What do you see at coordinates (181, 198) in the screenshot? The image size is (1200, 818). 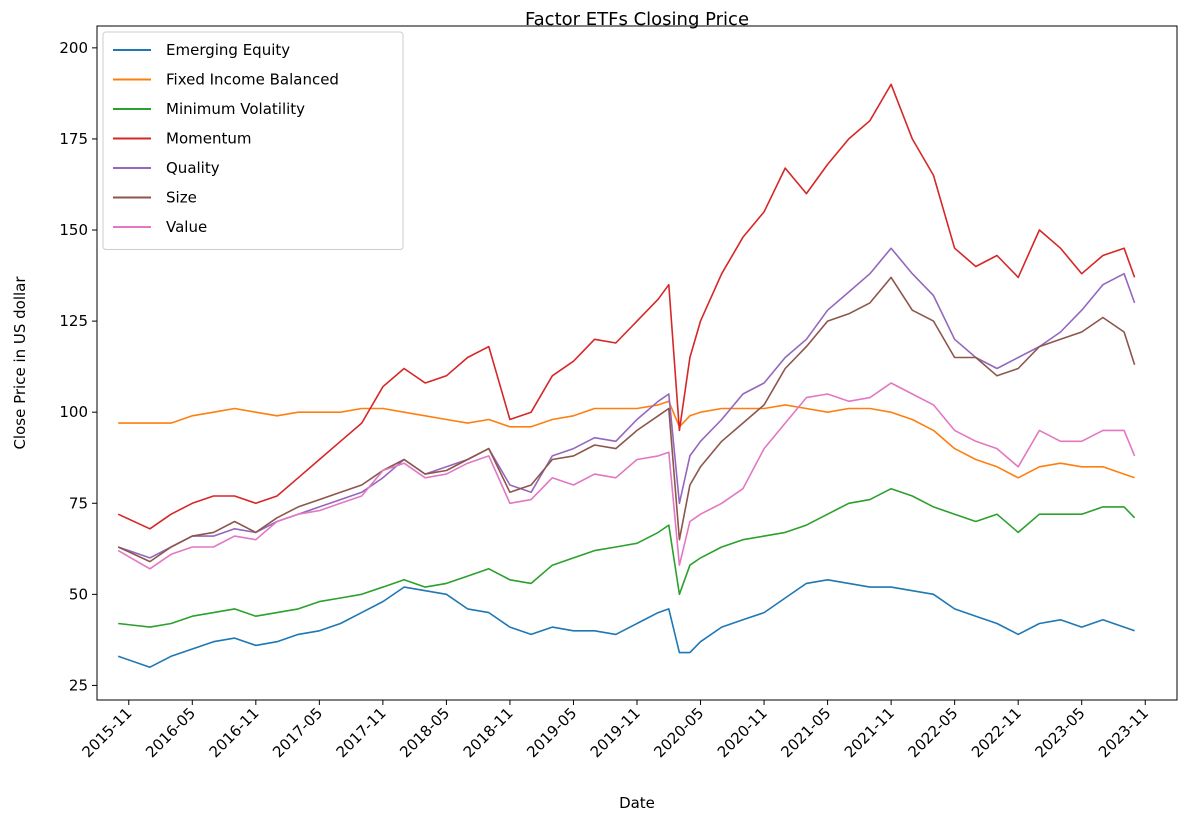 I see `legend-label: Size` at bounding box center [181, 198].